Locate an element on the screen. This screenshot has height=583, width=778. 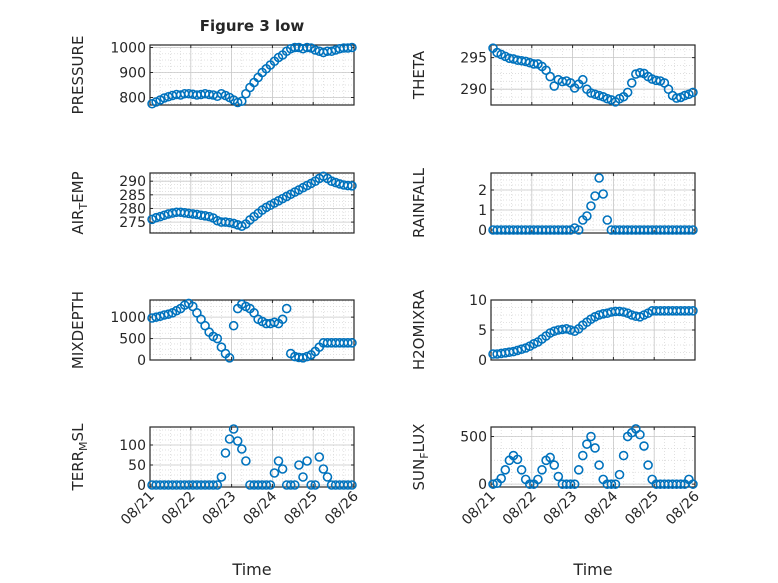
figure-title: Figure 3 low is located at coordinates (252, 26).